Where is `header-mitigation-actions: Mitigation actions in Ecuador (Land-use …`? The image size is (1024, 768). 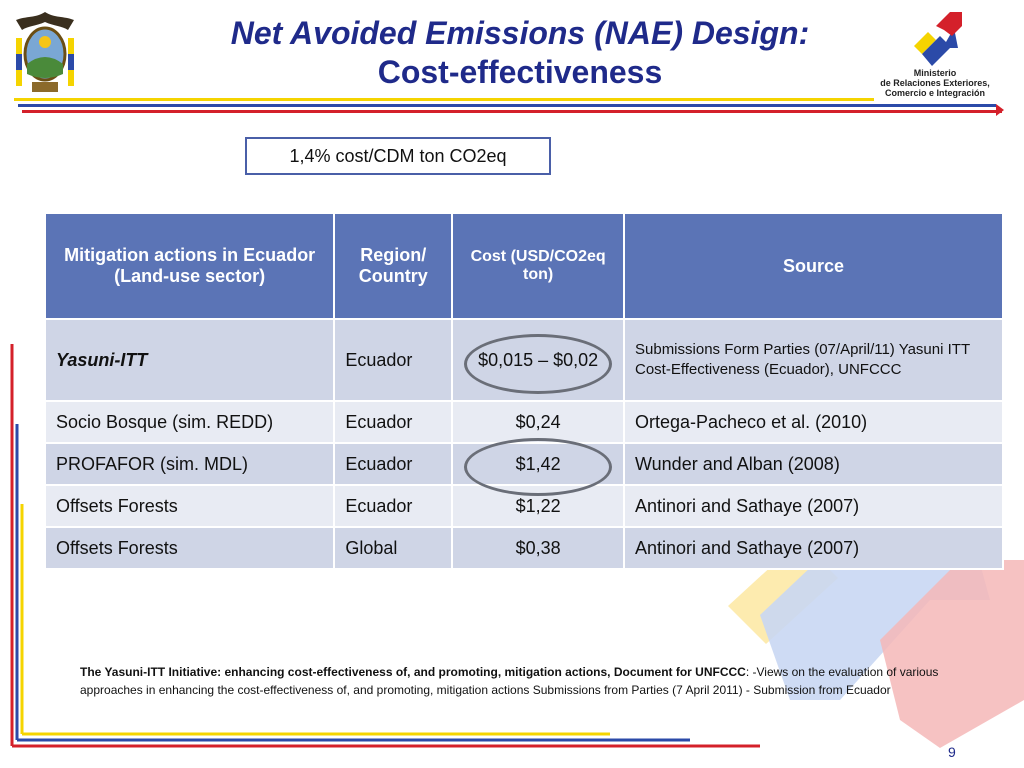 header-mitigation-actions: Mitigation actions in Ecuador (Land-use … is located at coordinates (189, 266).